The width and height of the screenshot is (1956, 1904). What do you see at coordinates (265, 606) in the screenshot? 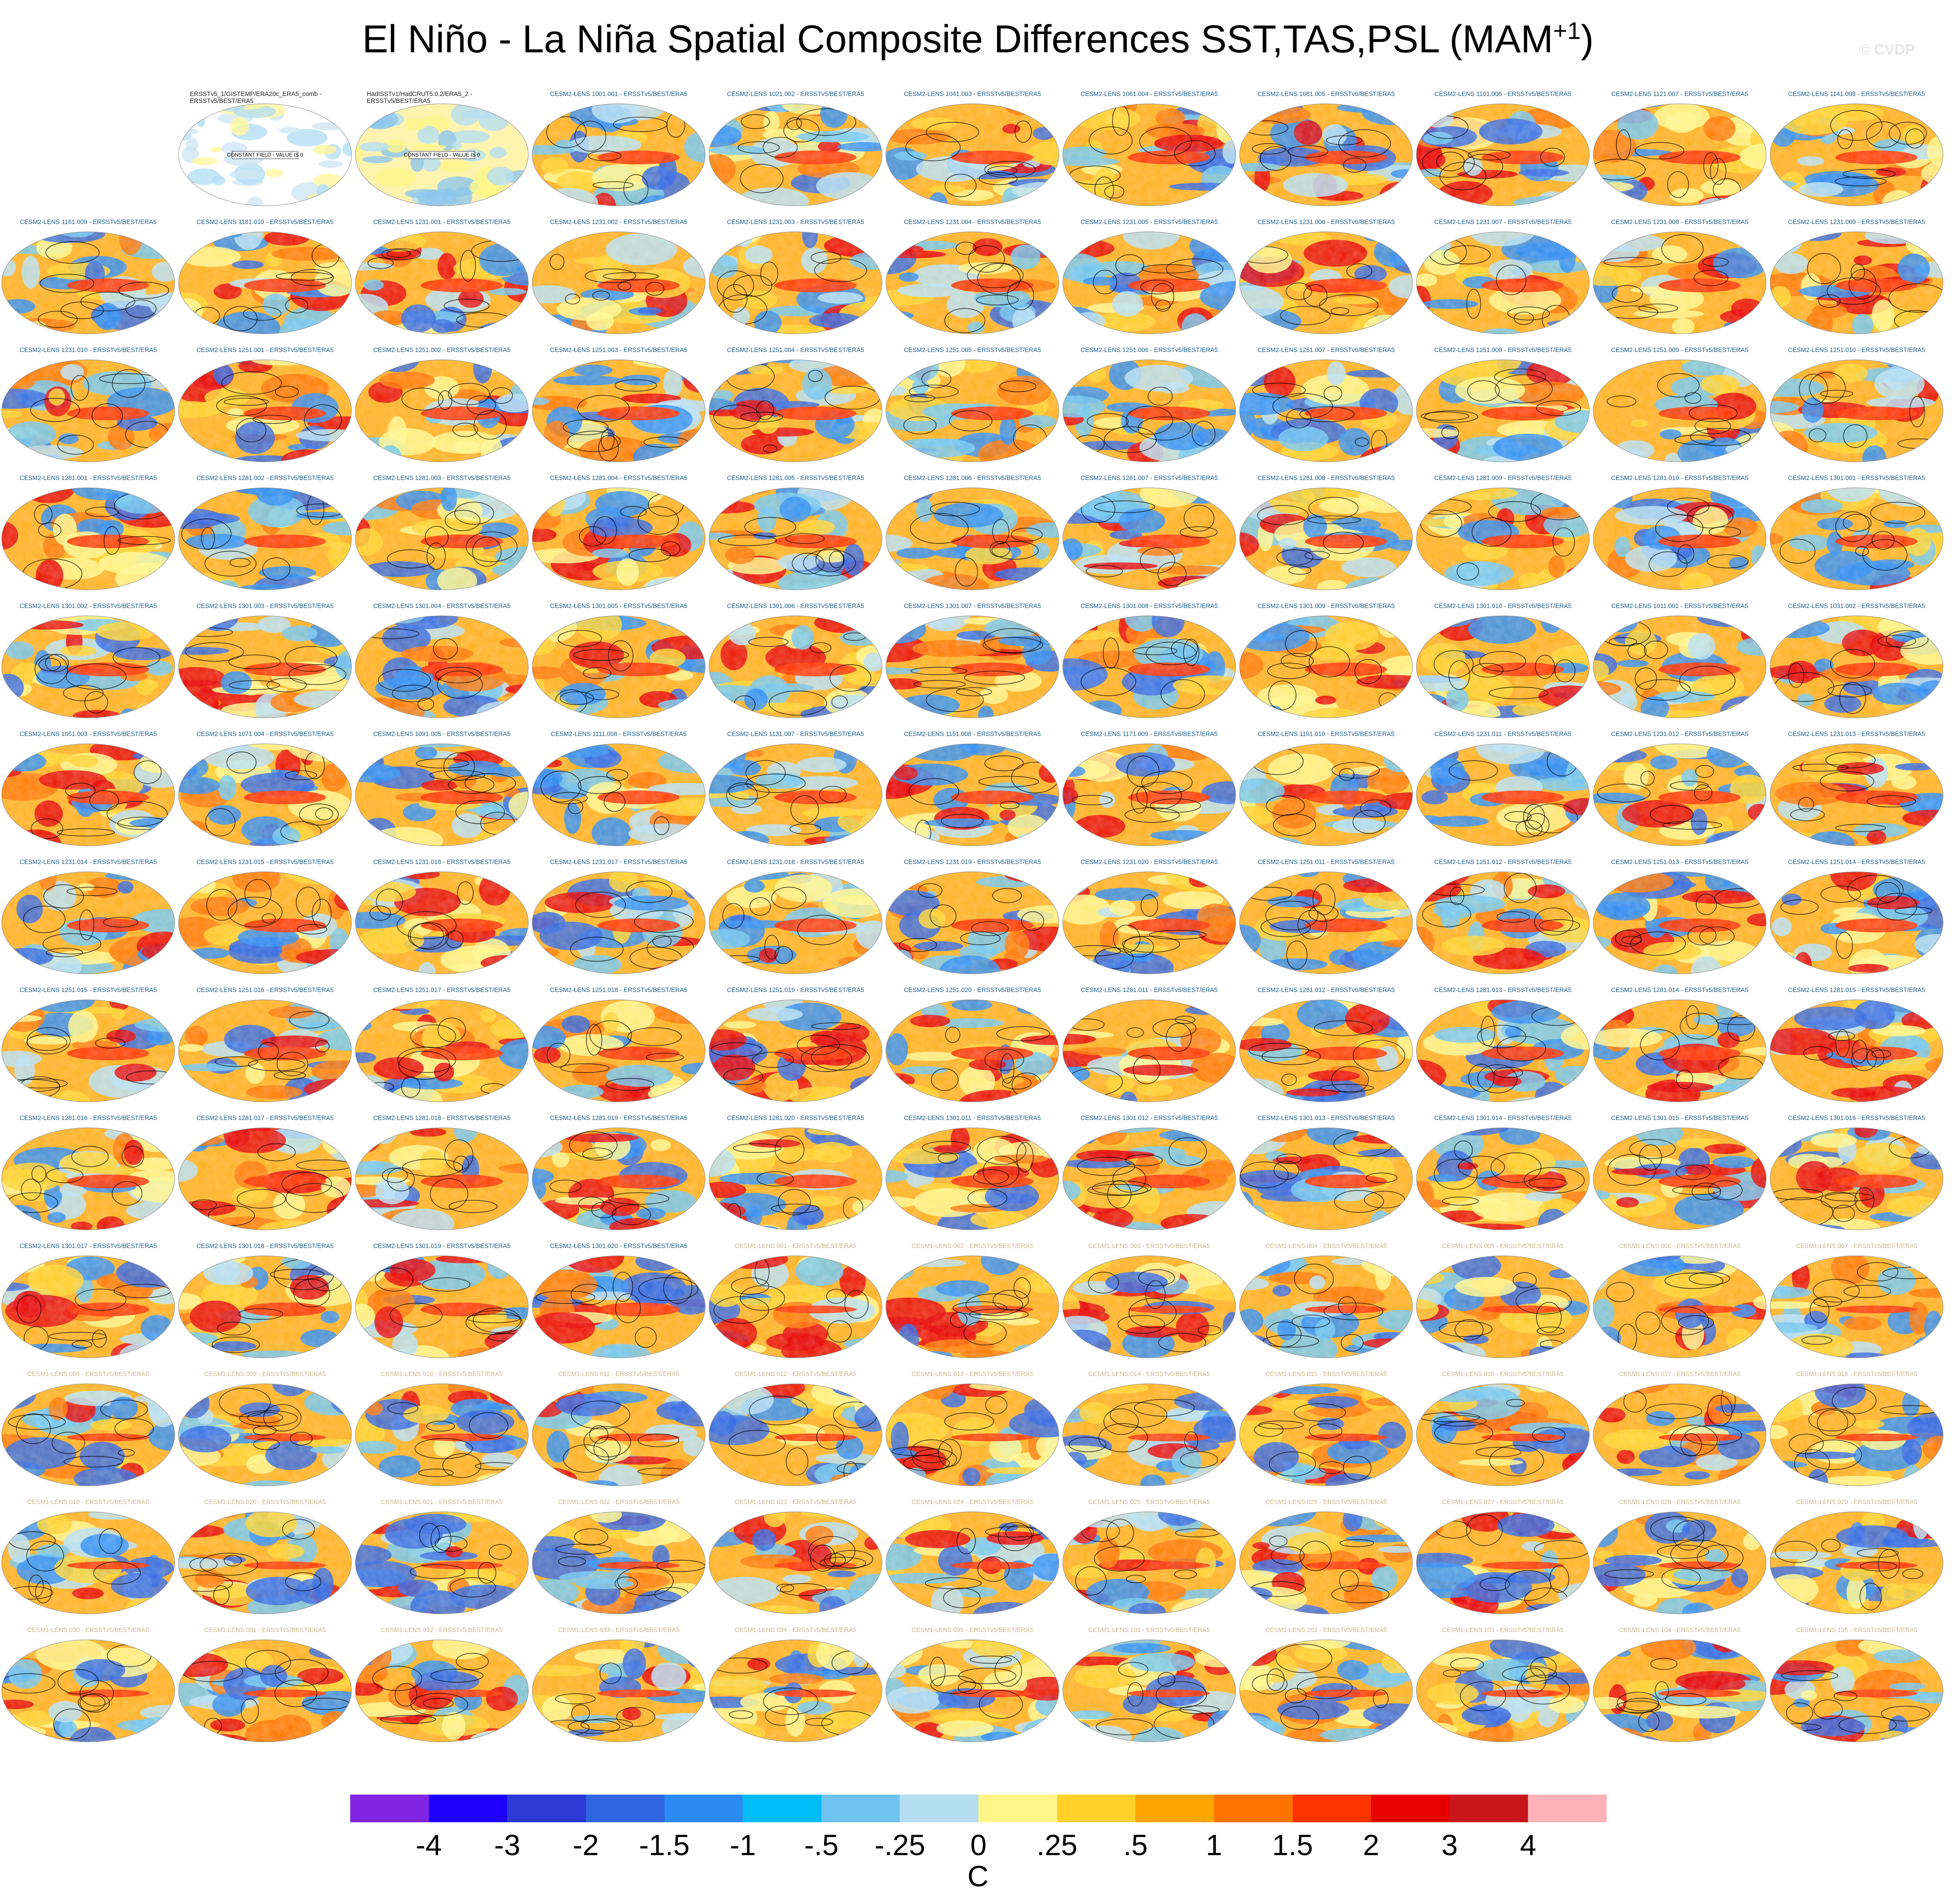
I see `panel-title: CESM2-LENS 1301.003 - ERSSTv5/BEST/ERA5` at bounding box center [265, 606].